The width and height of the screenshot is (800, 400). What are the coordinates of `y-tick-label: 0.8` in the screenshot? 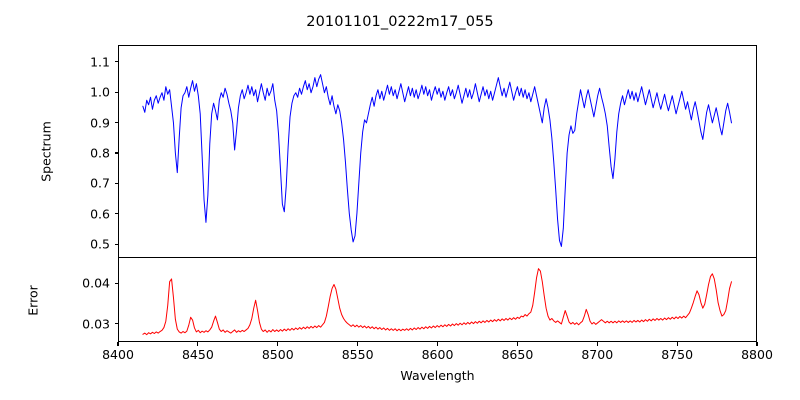 It's located at (100, 153).